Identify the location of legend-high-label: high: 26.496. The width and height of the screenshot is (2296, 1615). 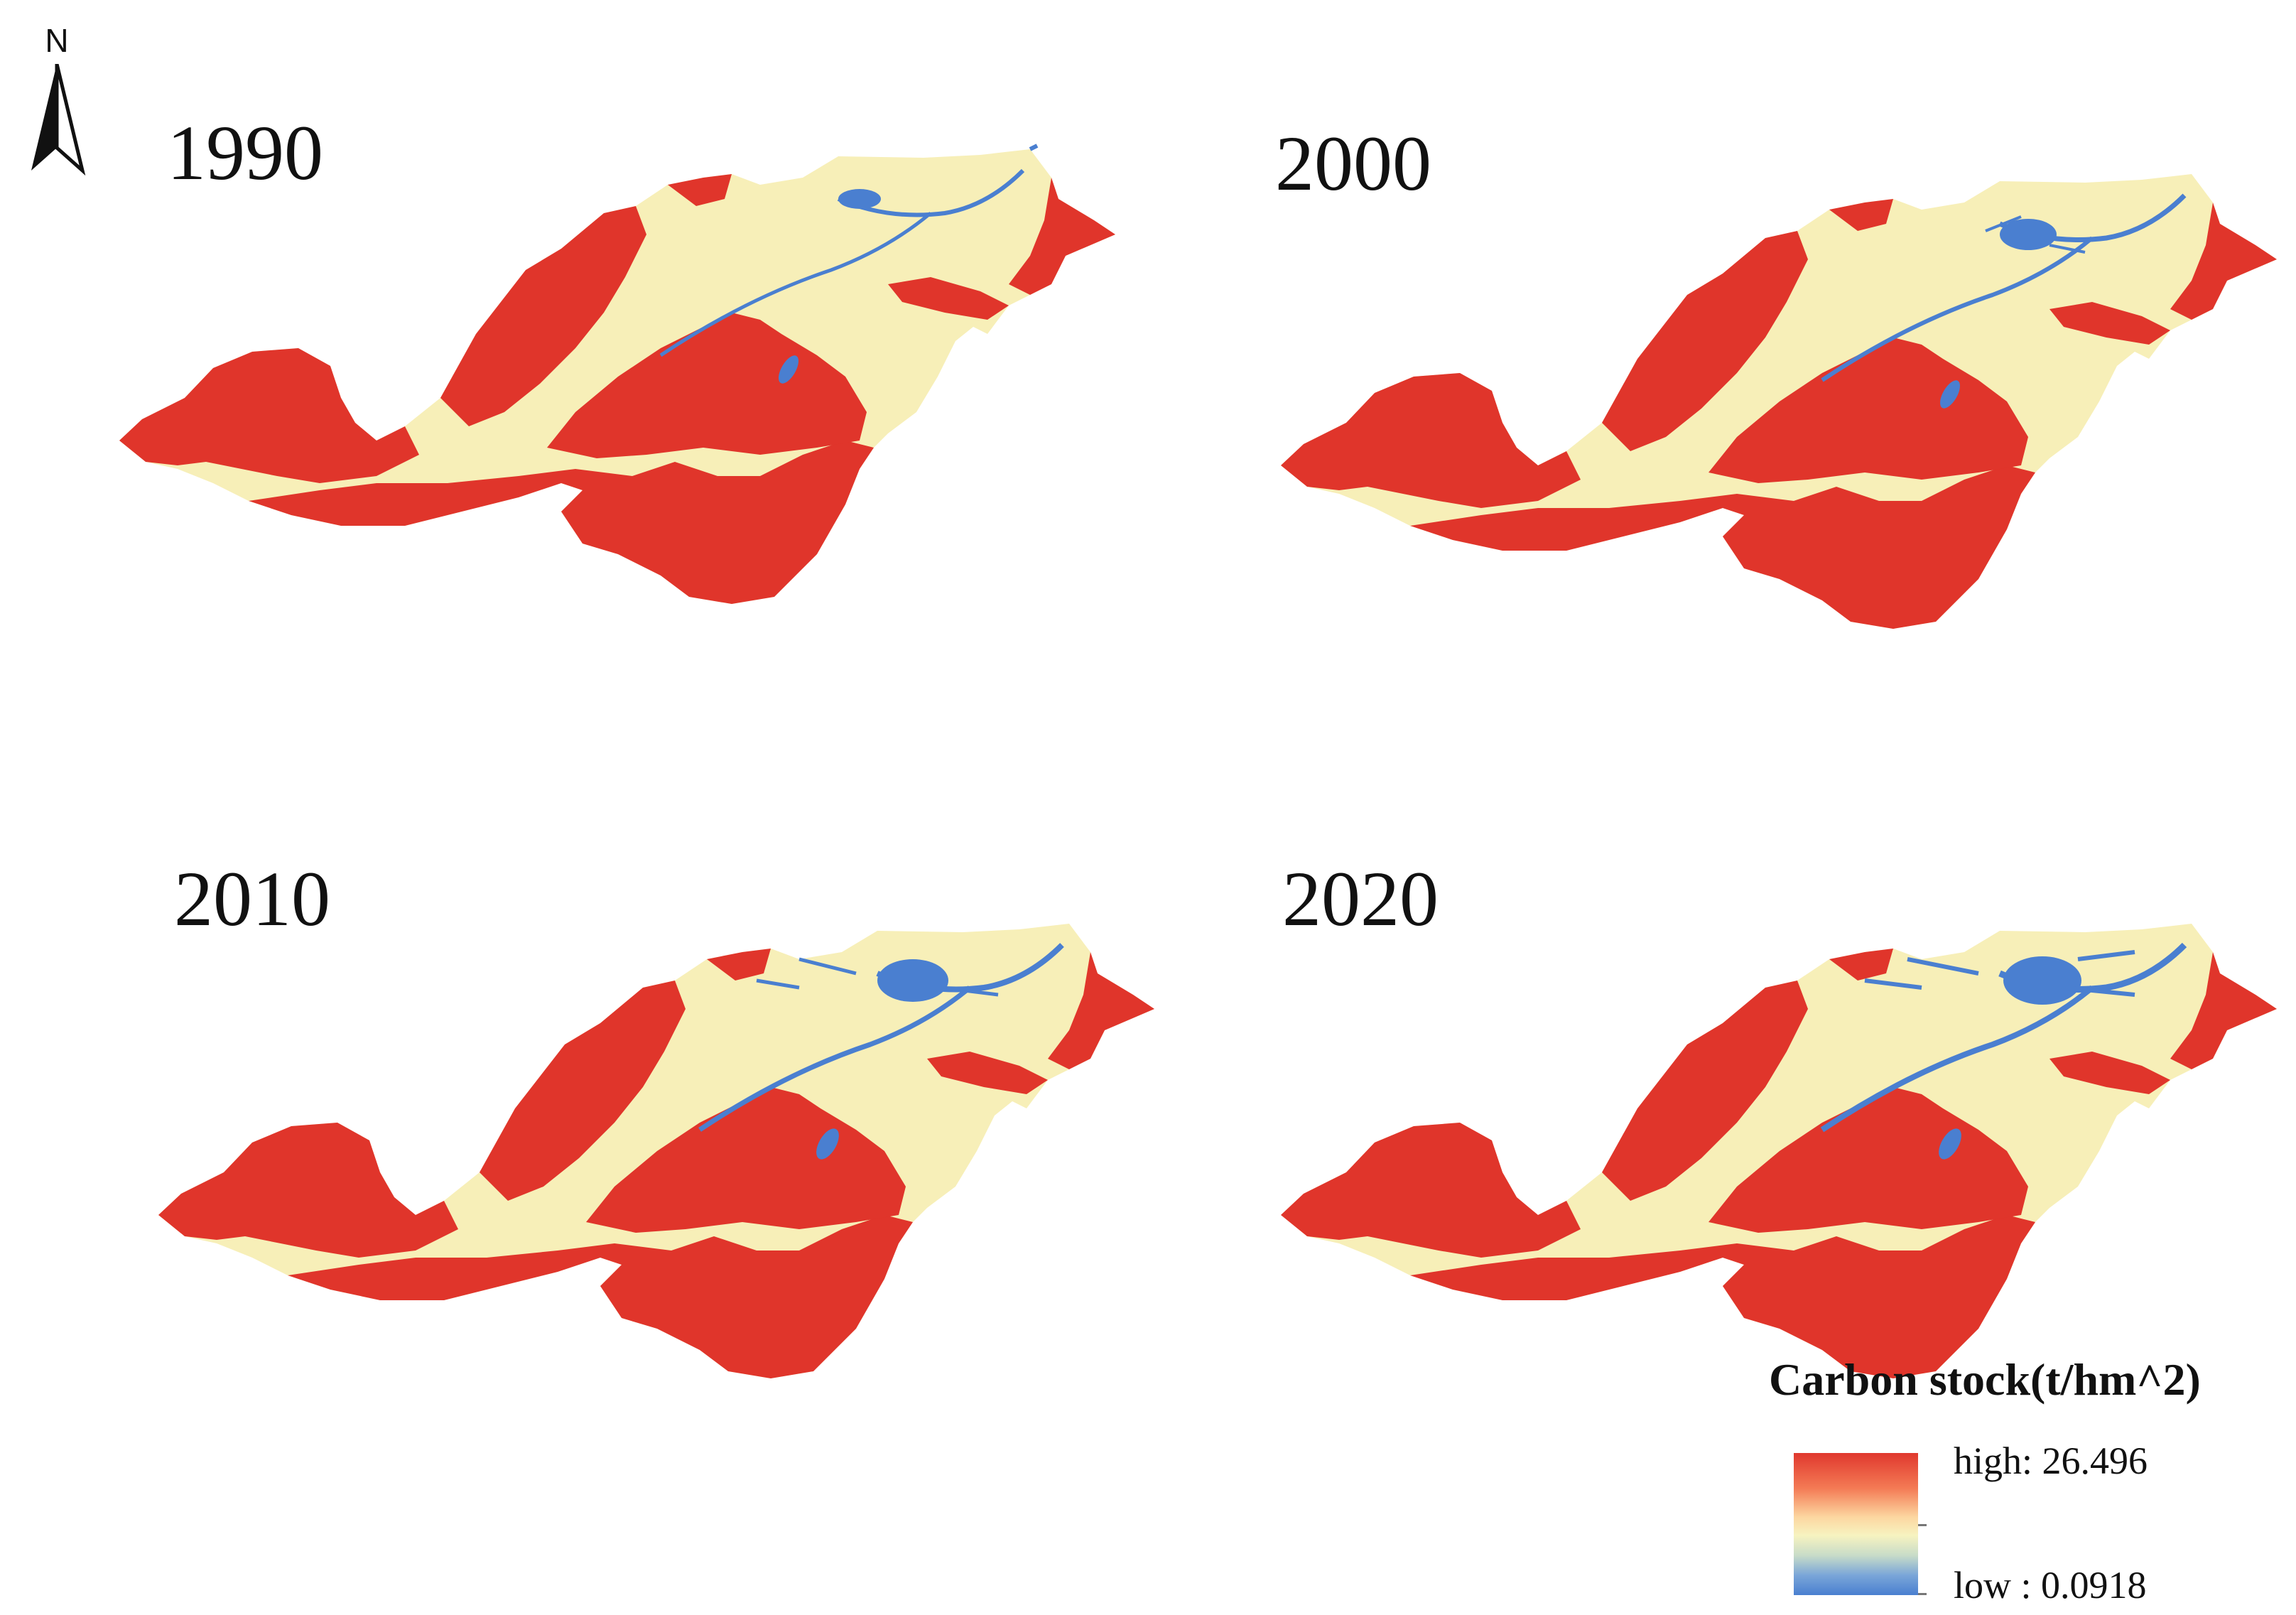
(2051, 1461).